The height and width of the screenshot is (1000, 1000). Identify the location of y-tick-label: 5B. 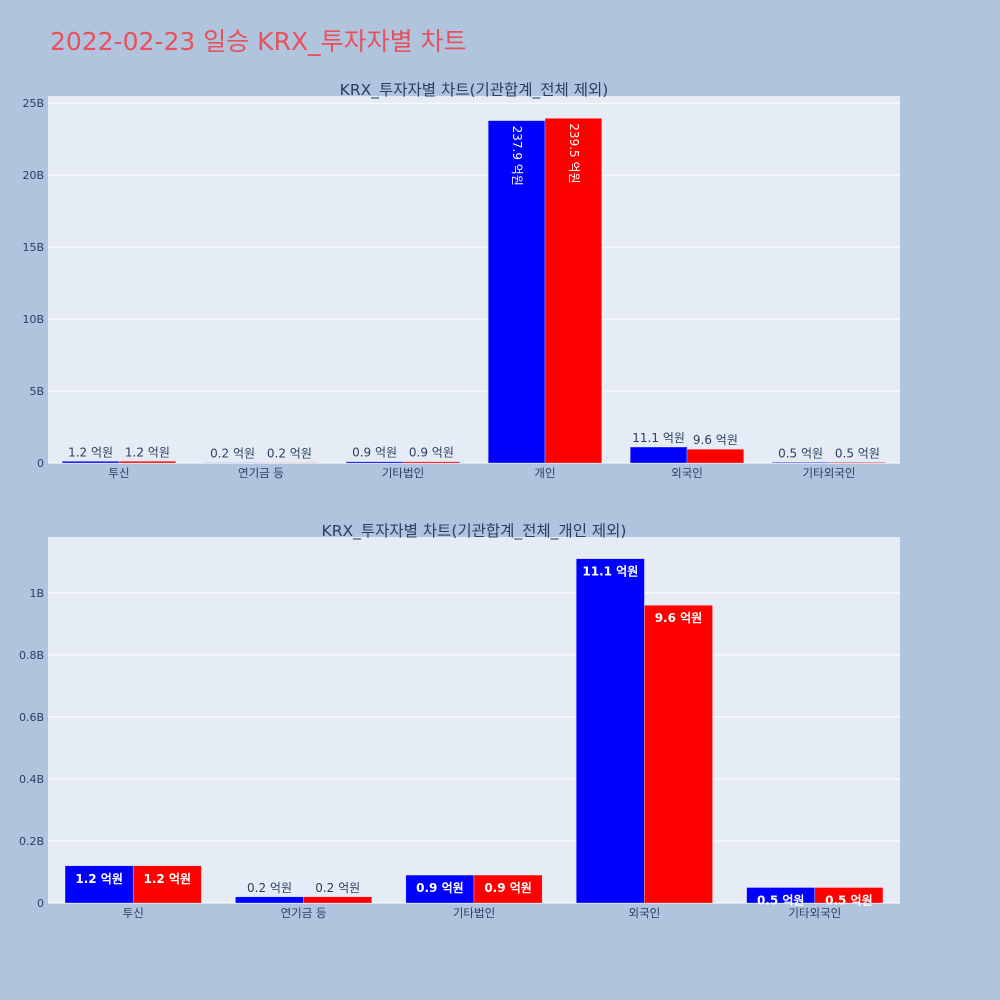
(36, 391).